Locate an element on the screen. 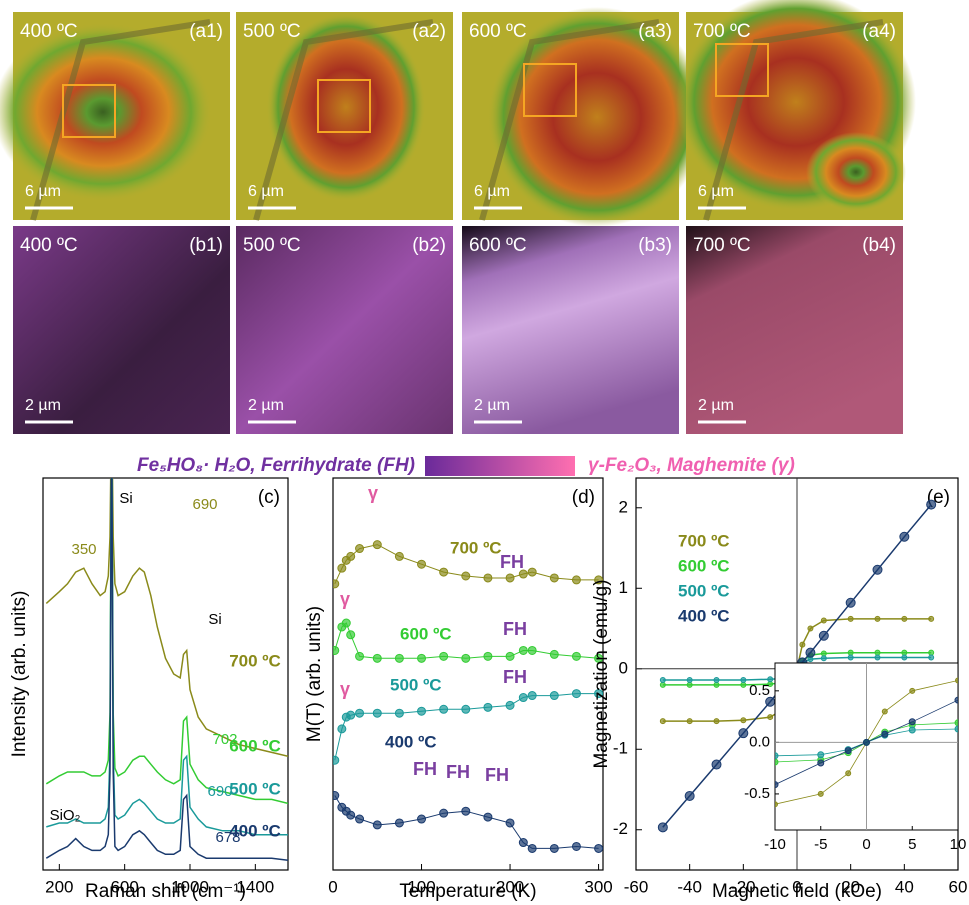  inset-x-tick-label: -10 is located at coordinates (775, 844).